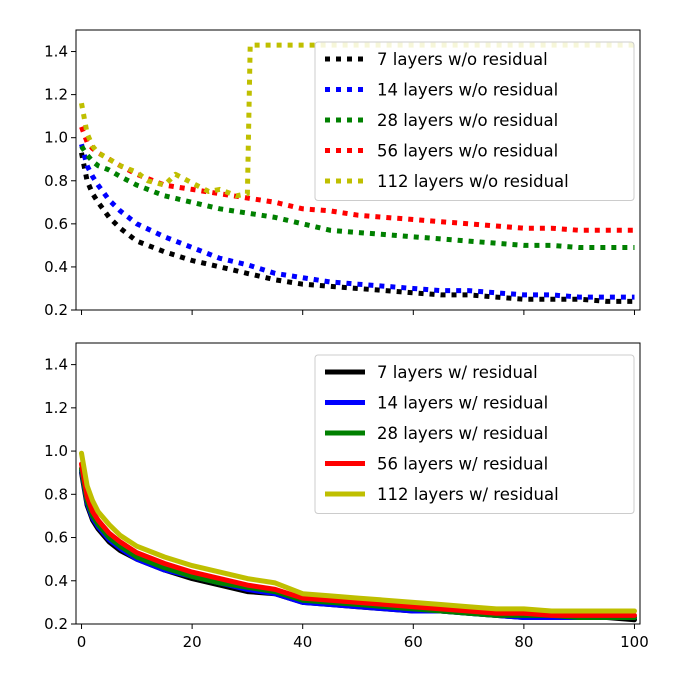 Image resolution: width=676 pixels, height=681 pixels. Describe the element at coordinates (462, 59) in the screenshot. I see `legend-label: 7 layers w/o residual` at that location.